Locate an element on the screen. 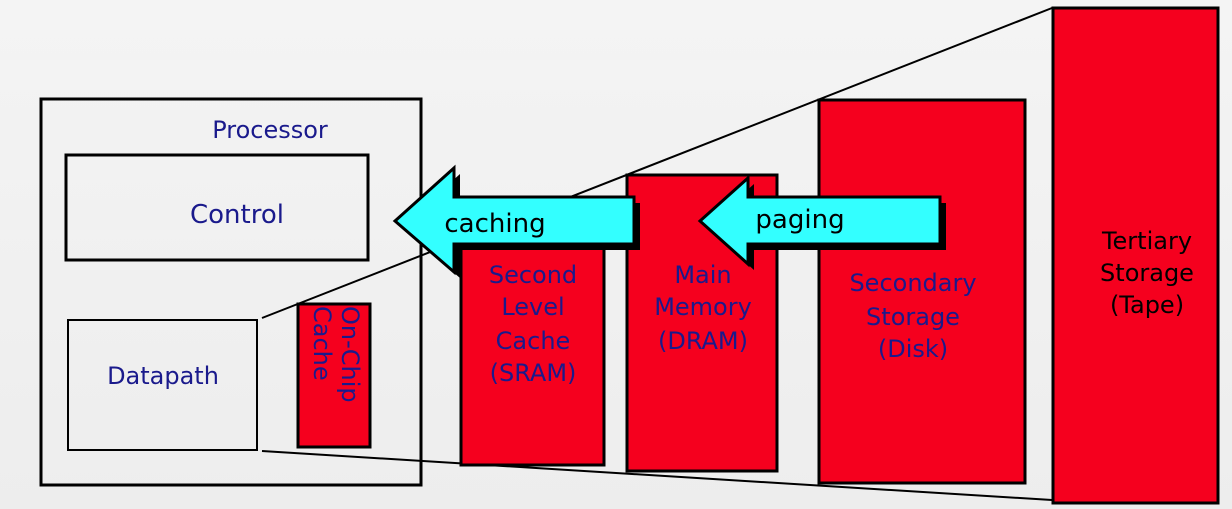 The image size is (1232, 509). secondary-line2: Storage is located at coordinates (913, 317).